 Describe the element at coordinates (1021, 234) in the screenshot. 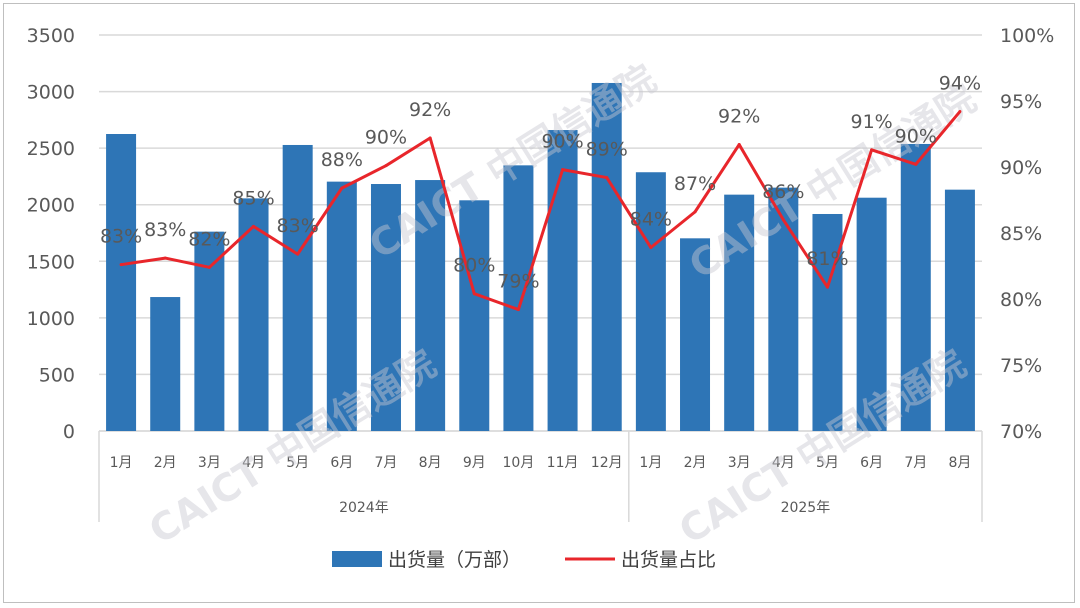

I see `right-axis-tick: 85%` at that location.